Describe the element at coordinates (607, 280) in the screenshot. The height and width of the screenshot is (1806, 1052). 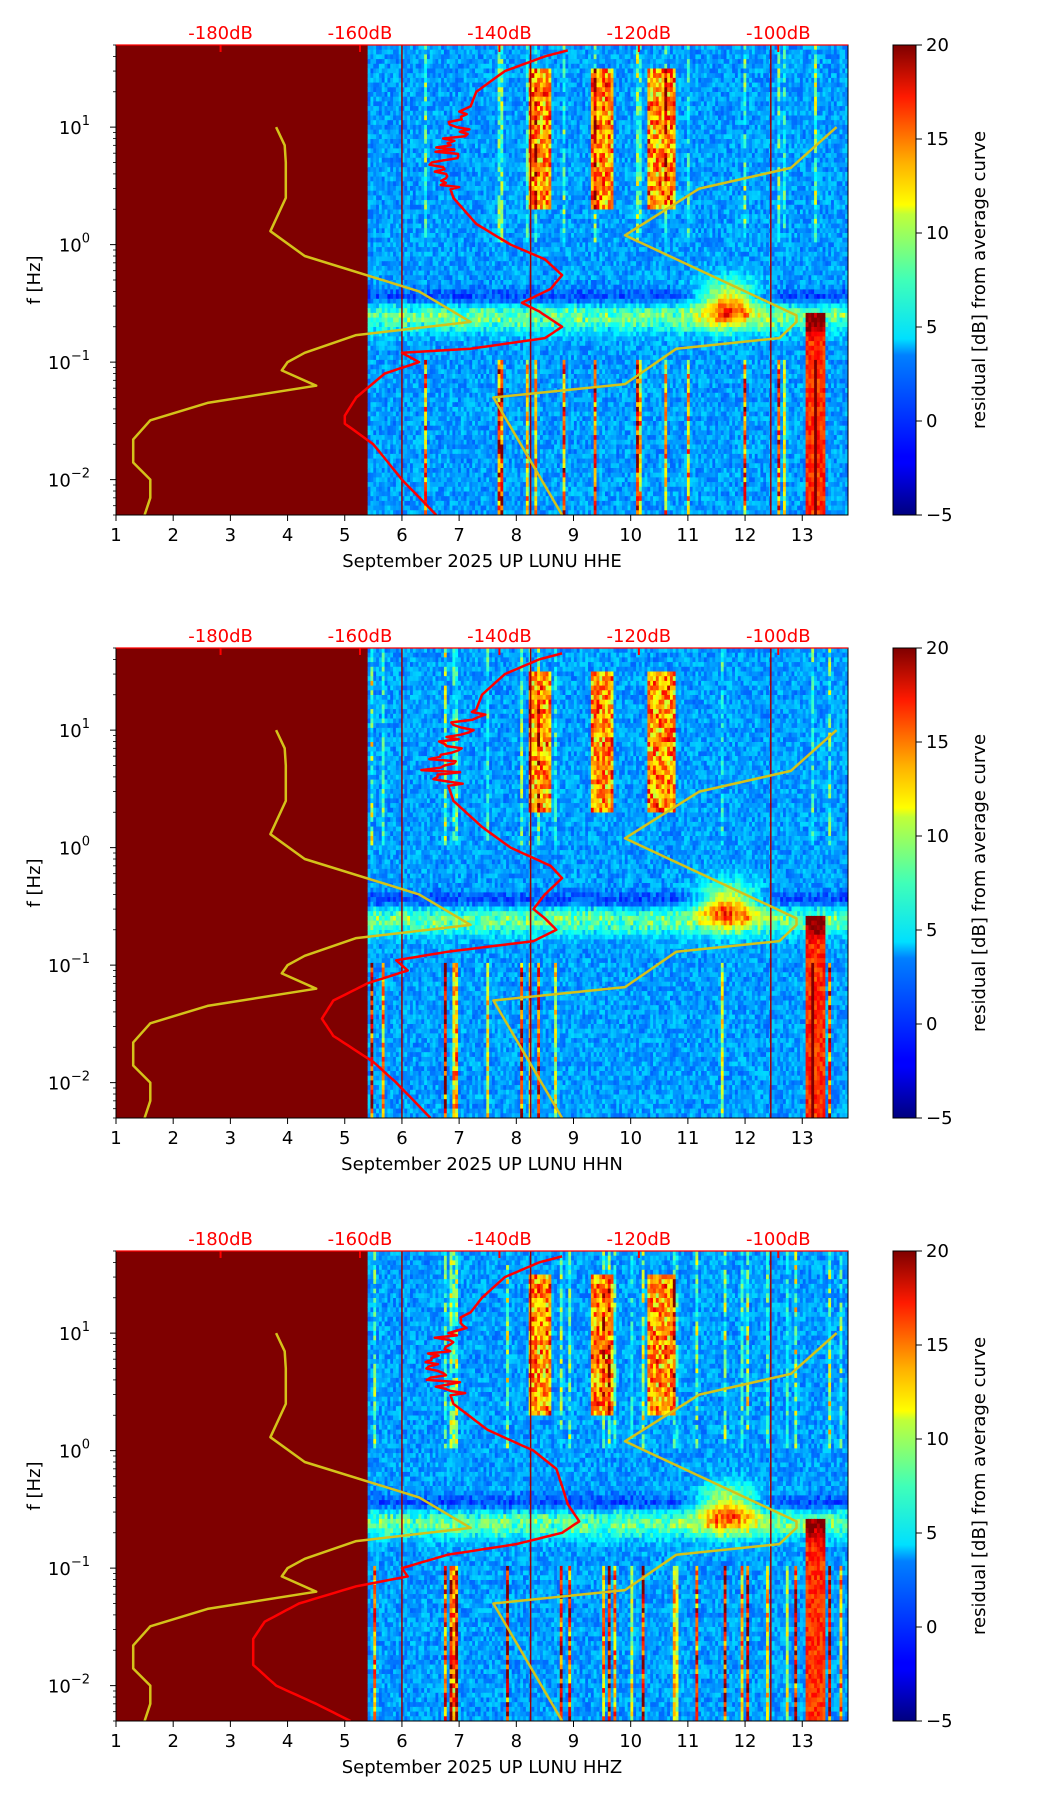
I see `heatmap-cells` at that location.